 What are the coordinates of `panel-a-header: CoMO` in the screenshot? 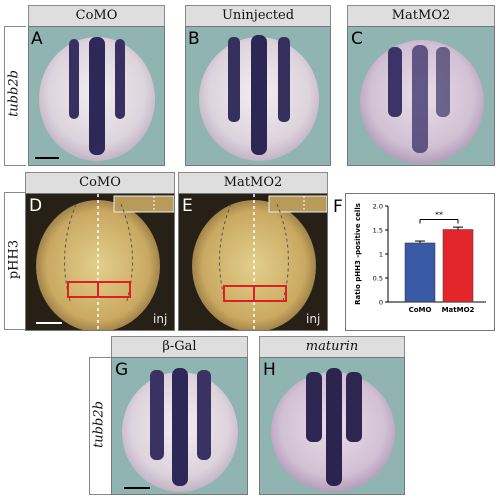 It's located at (96, 16).